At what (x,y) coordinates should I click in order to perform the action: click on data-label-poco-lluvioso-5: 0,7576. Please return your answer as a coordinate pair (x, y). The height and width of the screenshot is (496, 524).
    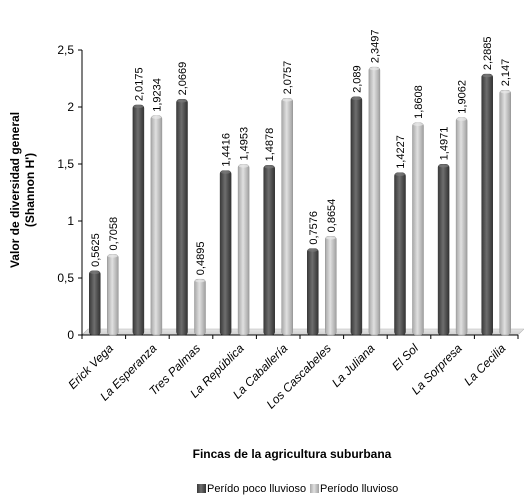
    Looking at the image, I should click on (314, 228).